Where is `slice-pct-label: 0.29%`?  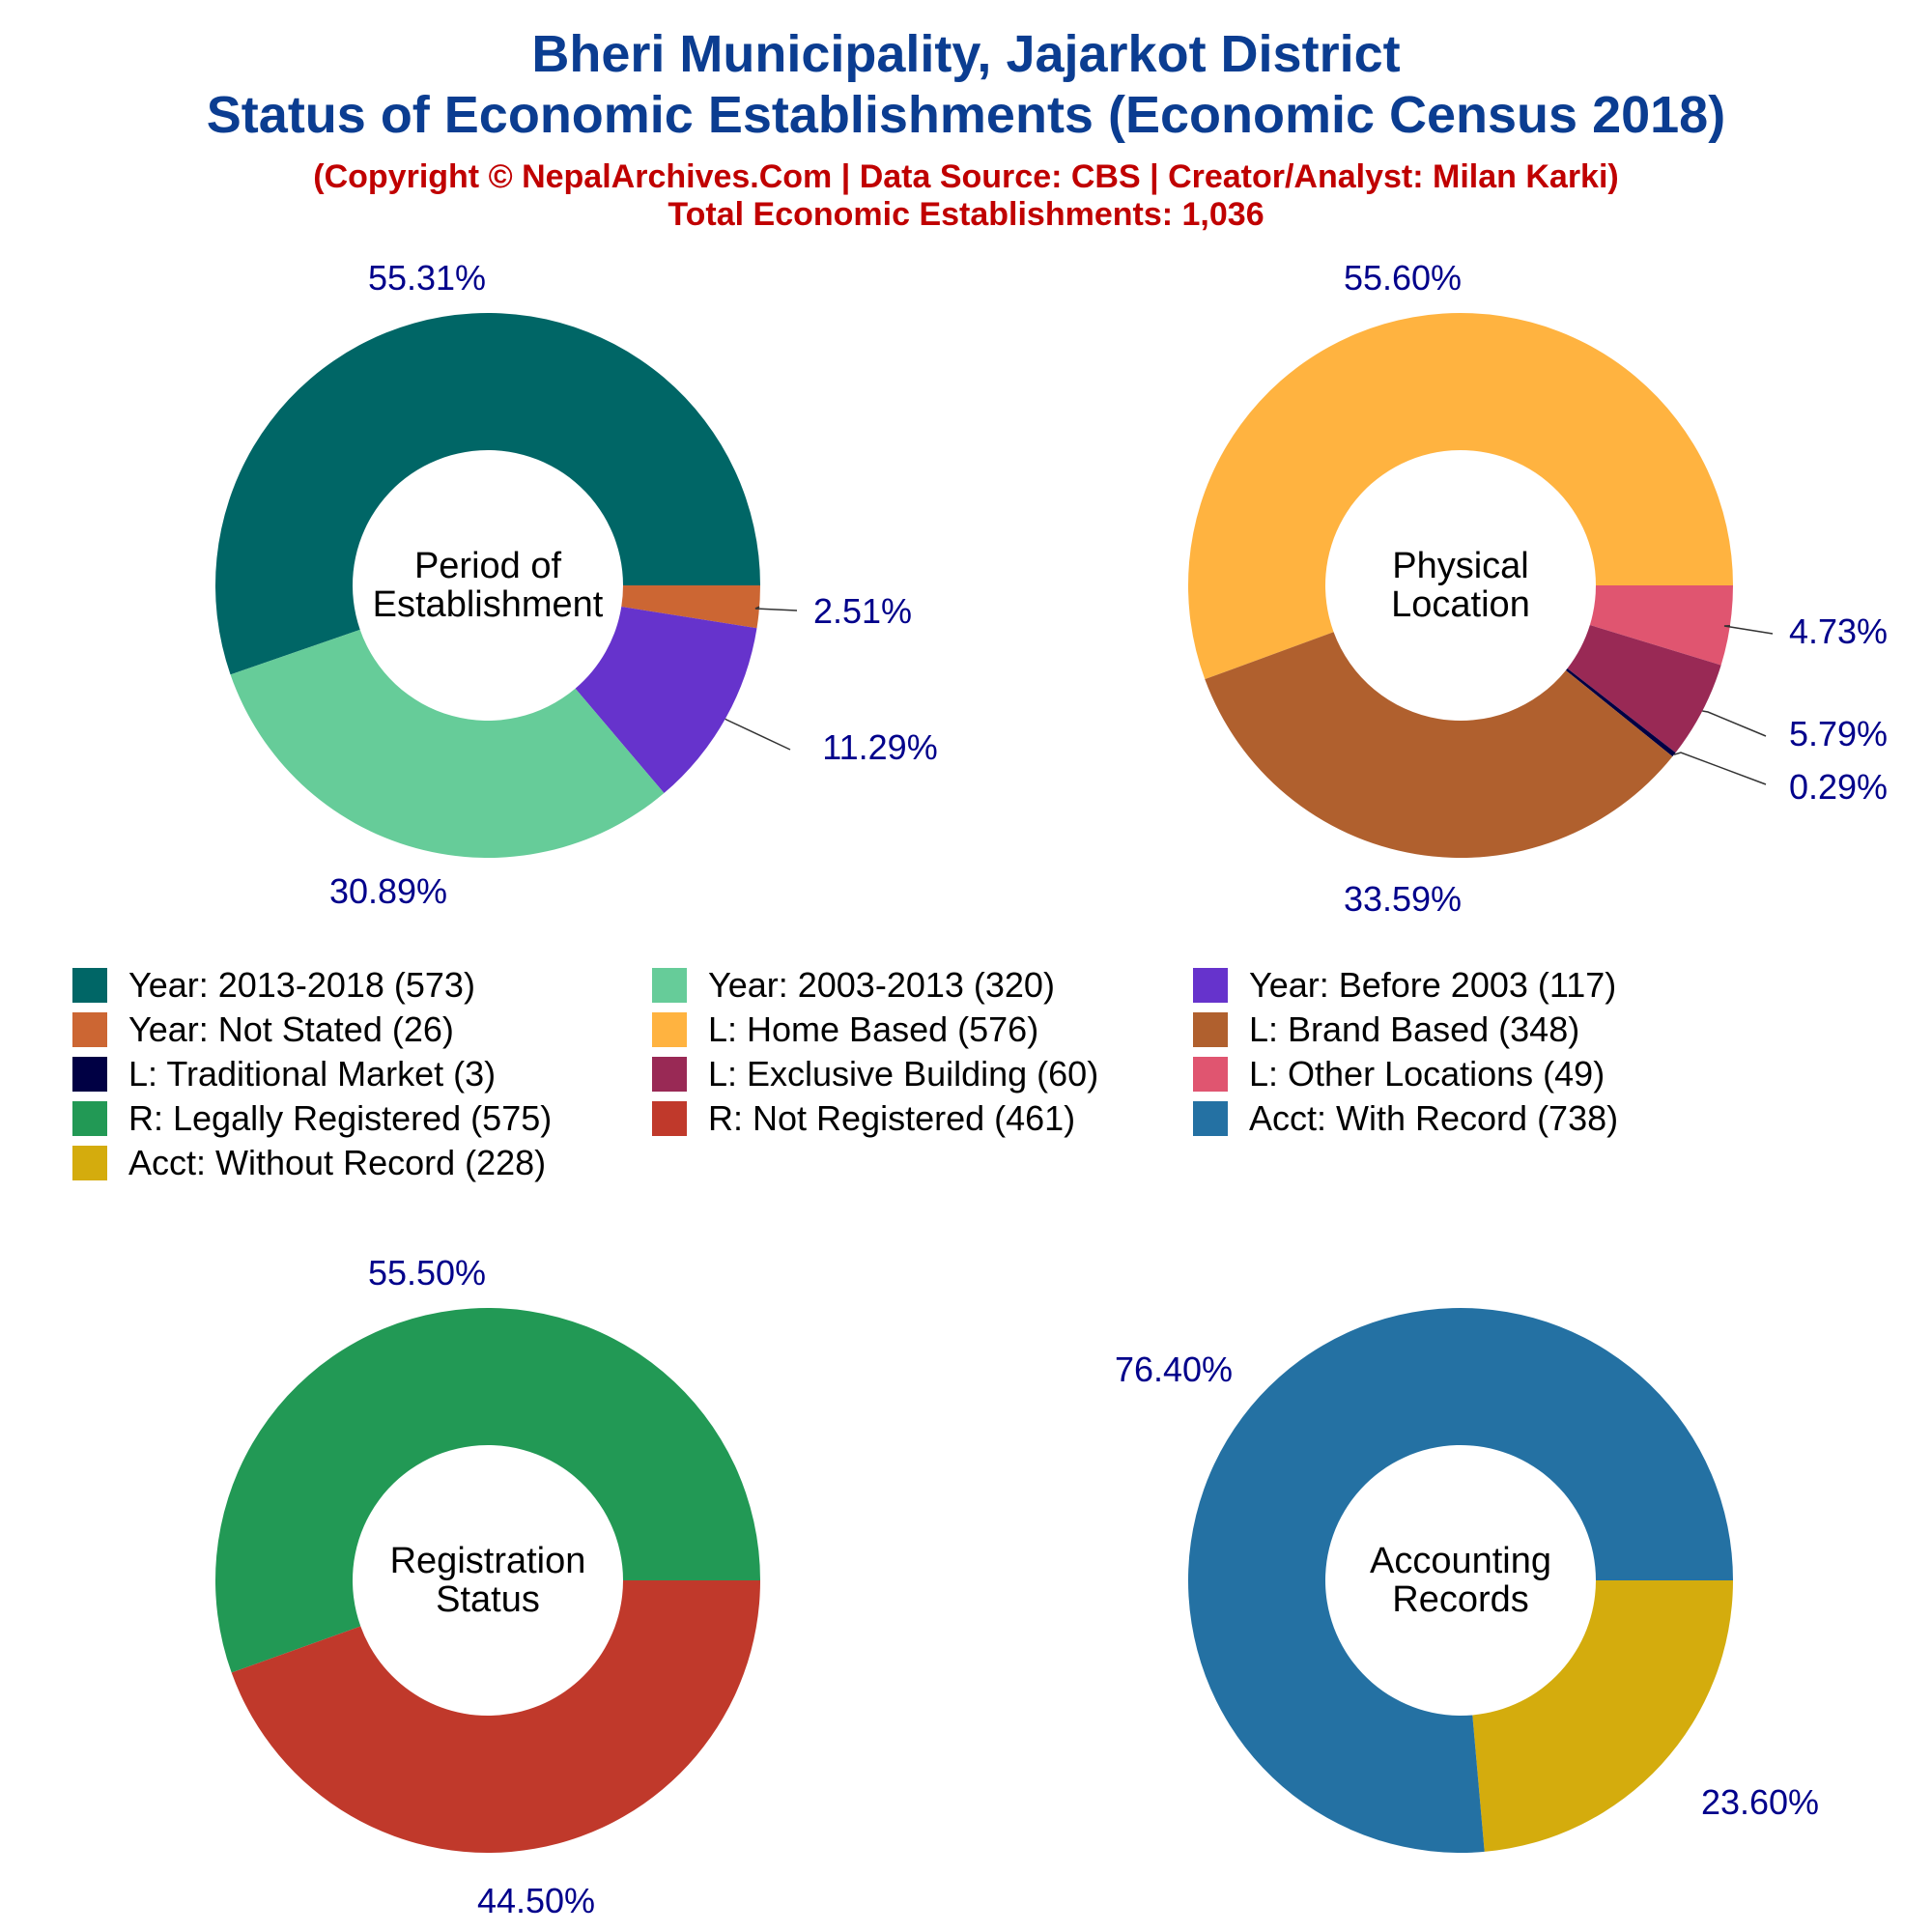
slice-pct-label: 0.29% is located at coordinates (1838, 787).